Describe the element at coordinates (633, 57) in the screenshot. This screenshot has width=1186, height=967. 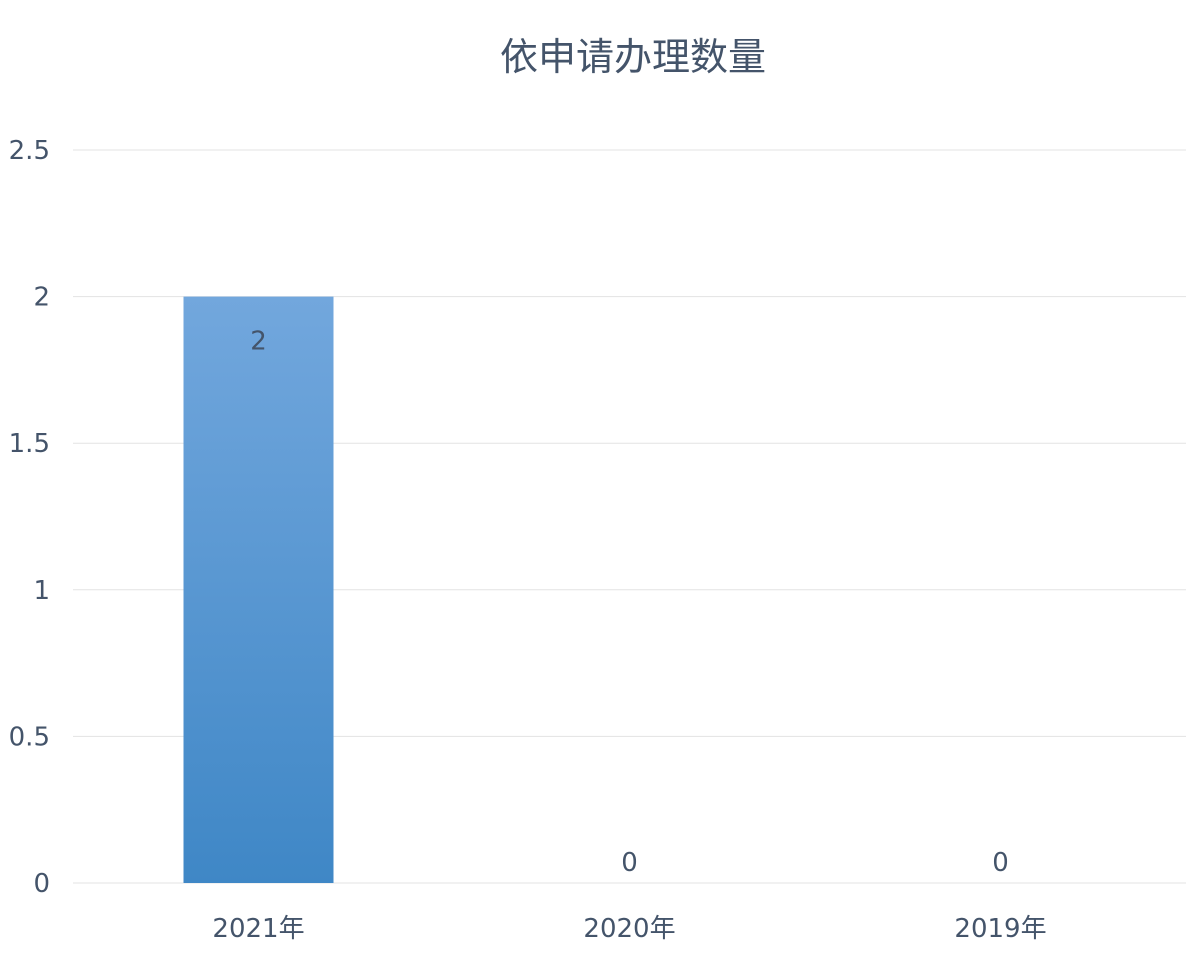
I see `chart-title: 依申请办理数量` at that location.